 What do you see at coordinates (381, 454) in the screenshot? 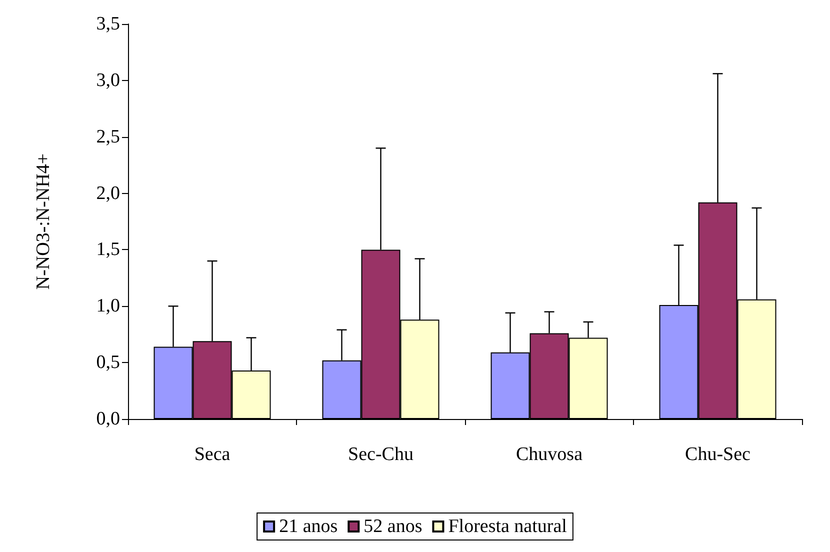
I see `x-tick-label: Sec-Chu` at bounding box center [381, 454].